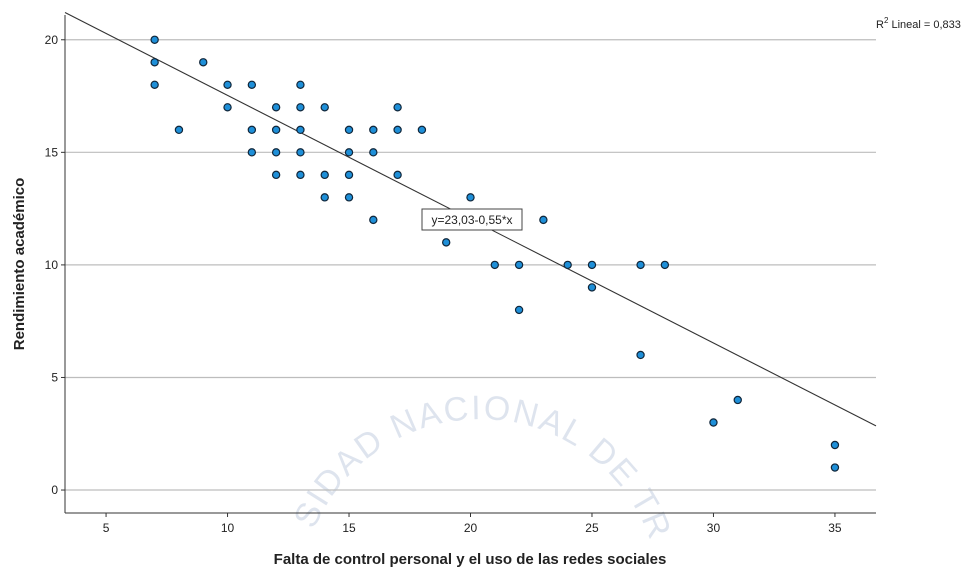 This screenshot has height=572, width=972. What do you see at coordinates (592, 528) in the screenshot?
I see `x-tick-label: 25` at bounding box center [592, 528].